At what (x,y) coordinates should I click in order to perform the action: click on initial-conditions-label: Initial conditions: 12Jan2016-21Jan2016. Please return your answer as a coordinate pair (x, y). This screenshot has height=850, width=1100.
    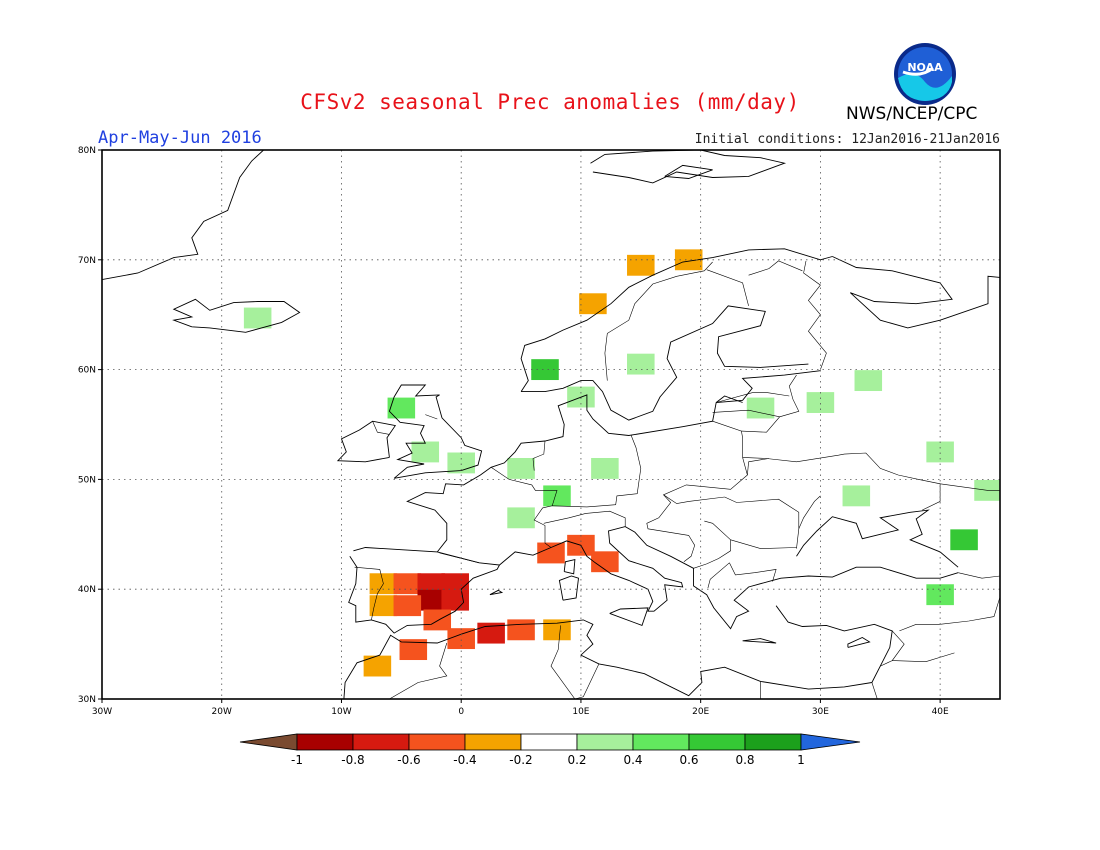
    Looking at the image, I should click on (847, 139).